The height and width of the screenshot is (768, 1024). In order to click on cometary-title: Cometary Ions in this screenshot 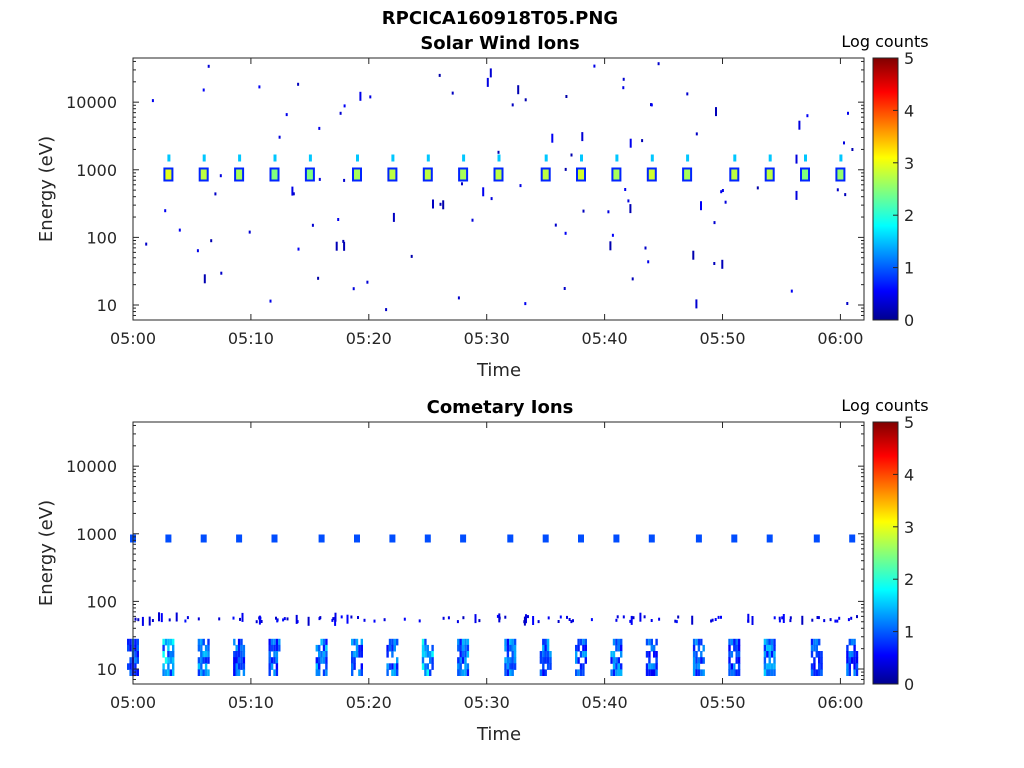, I will do `click(500, 407)`.